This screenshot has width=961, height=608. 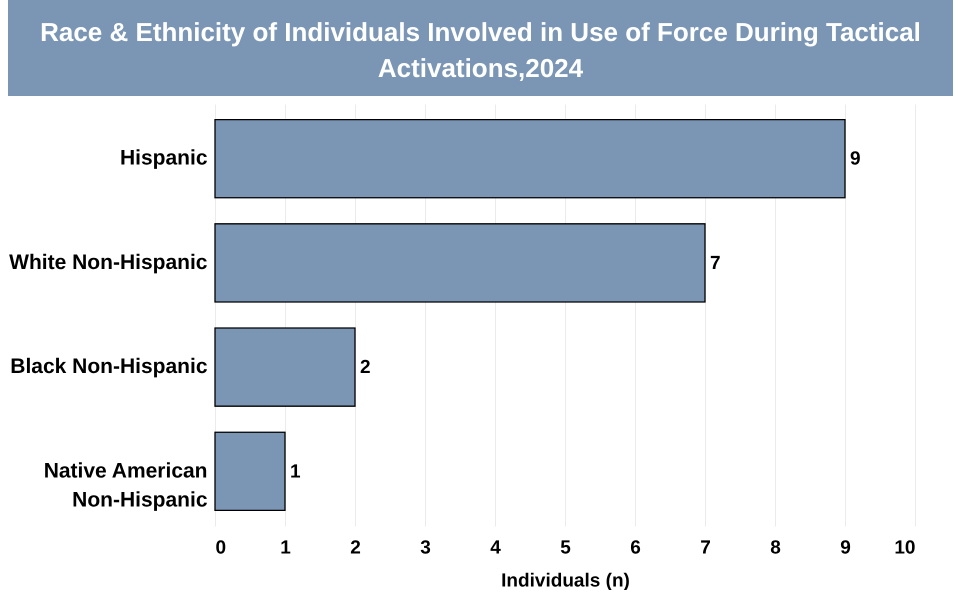 What do you see at coordinates (164, 158) in the screenshot?
I see `y-tick-label: Hispanic` at bounding box center [164, 158].